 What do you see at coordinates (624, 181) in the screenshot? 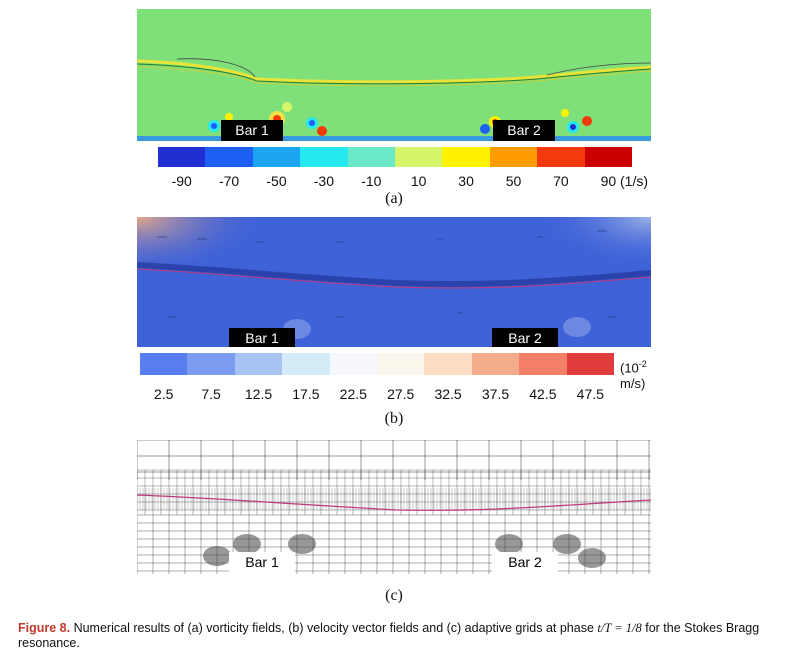
I see `vorticity-colorbar-tick-label: 90 (1/s)` at bounding box center [624, 181].